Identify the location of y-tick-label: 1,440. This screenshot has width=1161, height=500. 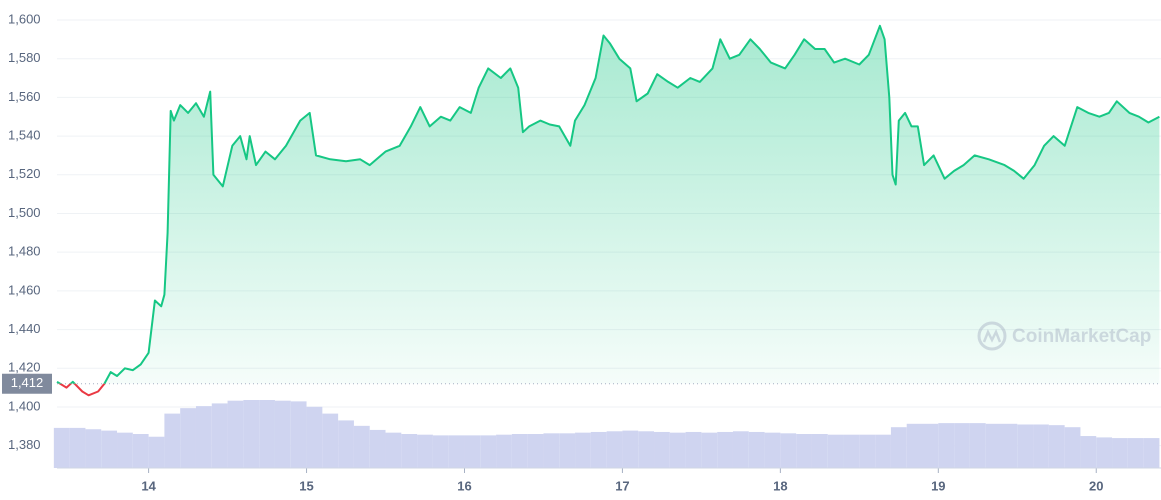
(24, 328).